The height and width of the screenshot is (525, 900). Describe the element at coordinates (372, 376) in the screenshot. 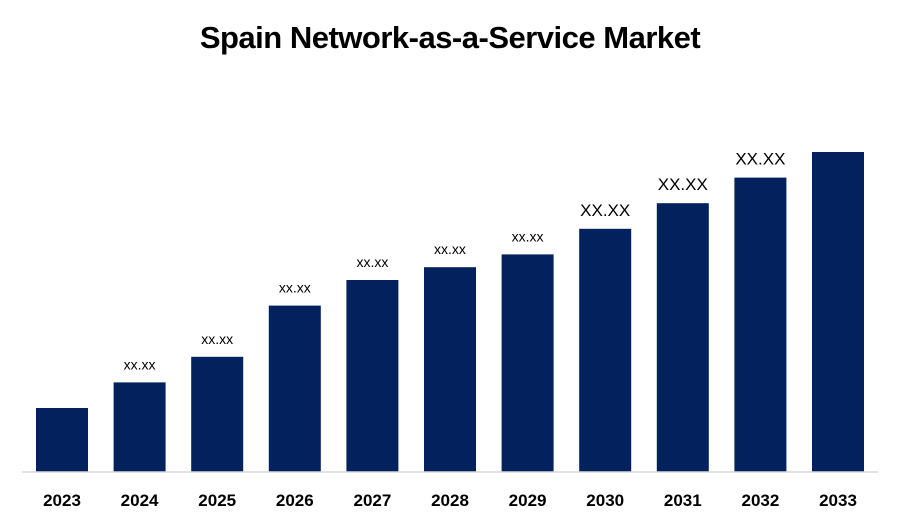

I see `bar-2027` at that location.